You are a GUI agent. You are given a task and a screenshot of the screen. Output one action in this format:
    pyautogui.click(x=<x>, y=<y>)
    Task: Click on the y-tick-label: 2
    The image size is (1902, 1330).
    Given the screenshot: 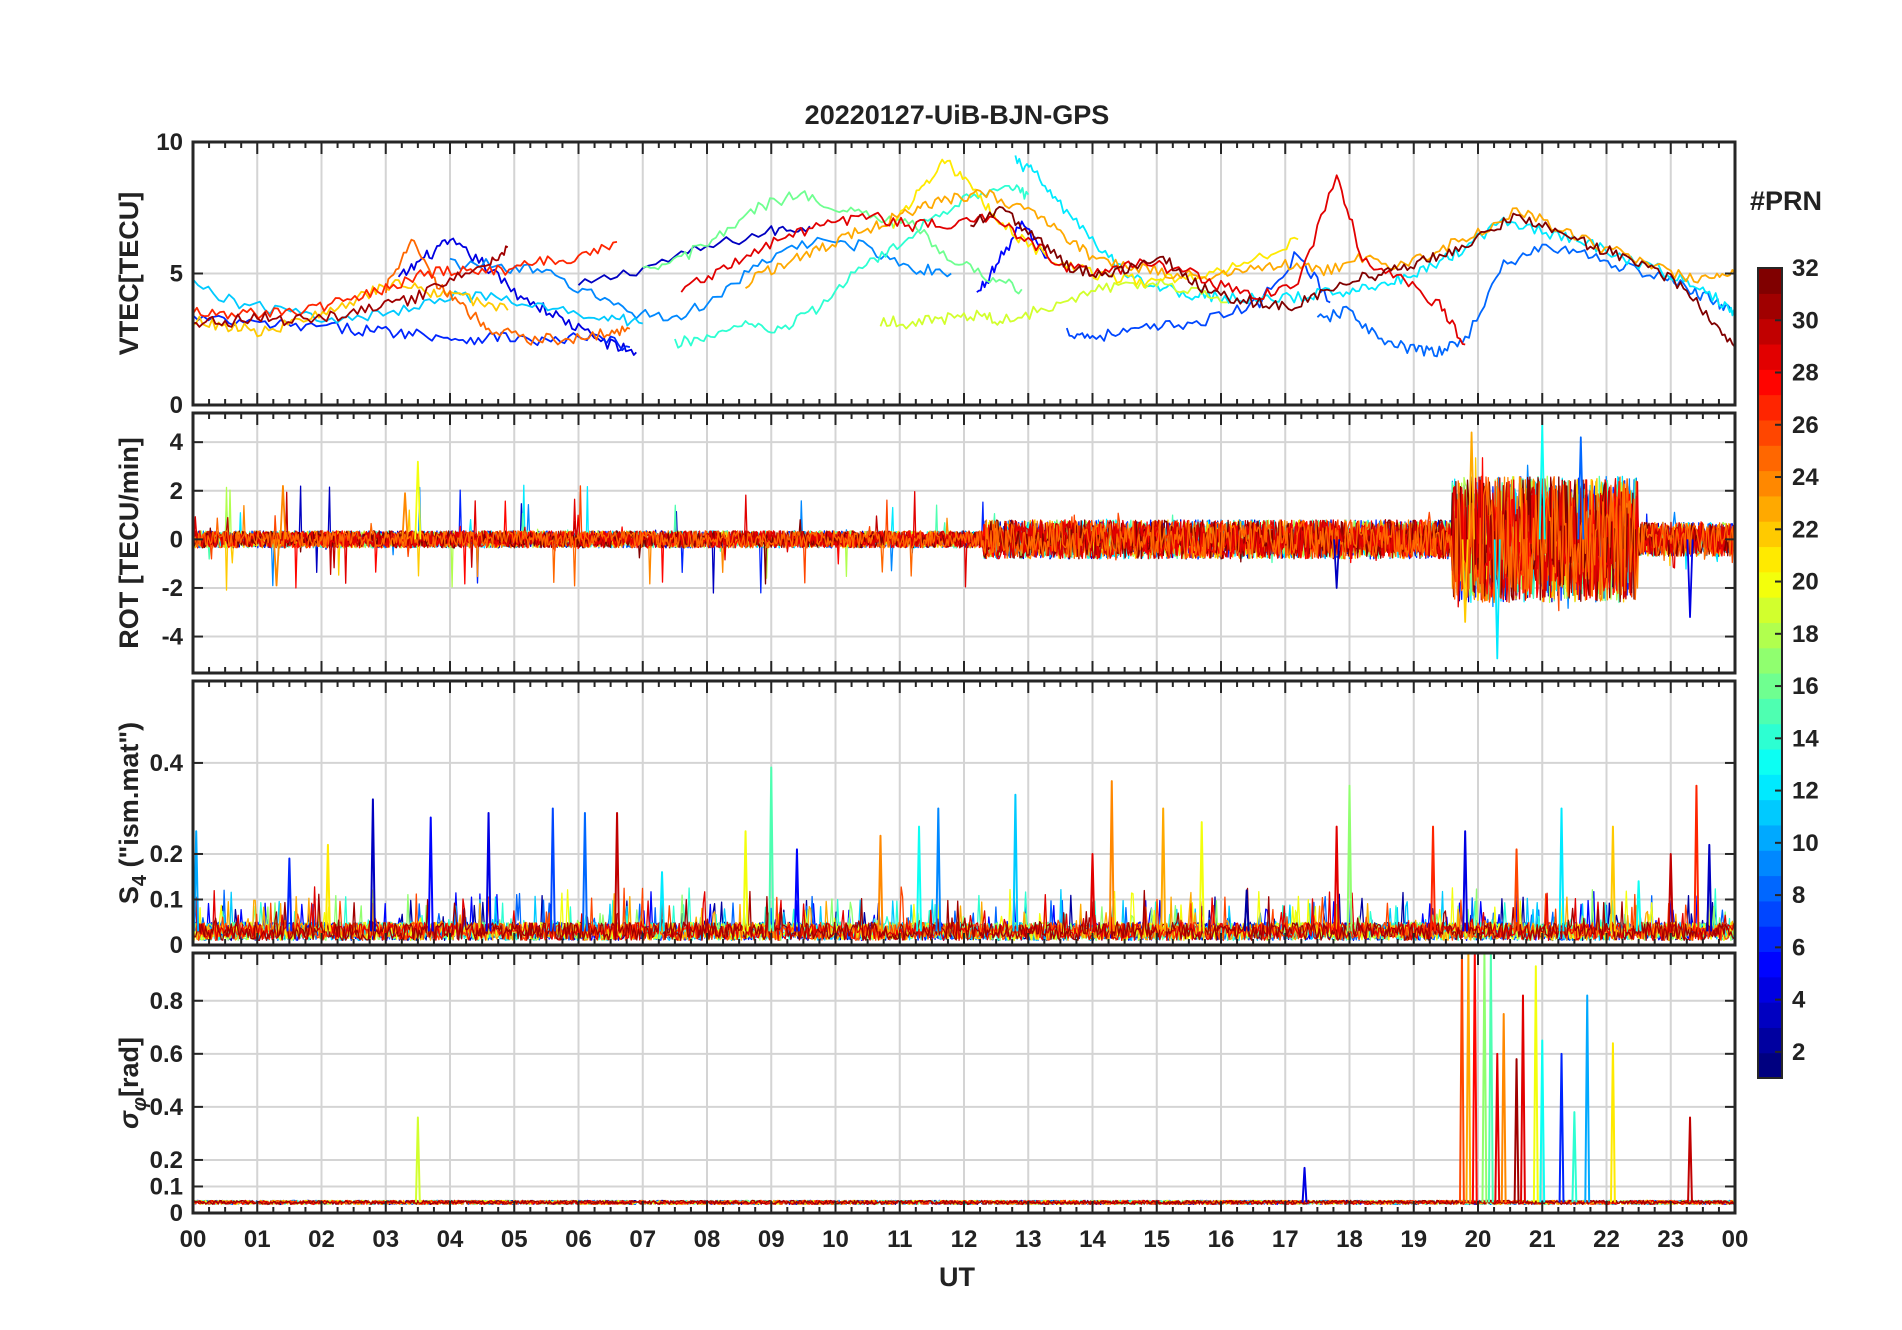 What is the action you would take?
    pyautogui.click(x=176, y=491)
    